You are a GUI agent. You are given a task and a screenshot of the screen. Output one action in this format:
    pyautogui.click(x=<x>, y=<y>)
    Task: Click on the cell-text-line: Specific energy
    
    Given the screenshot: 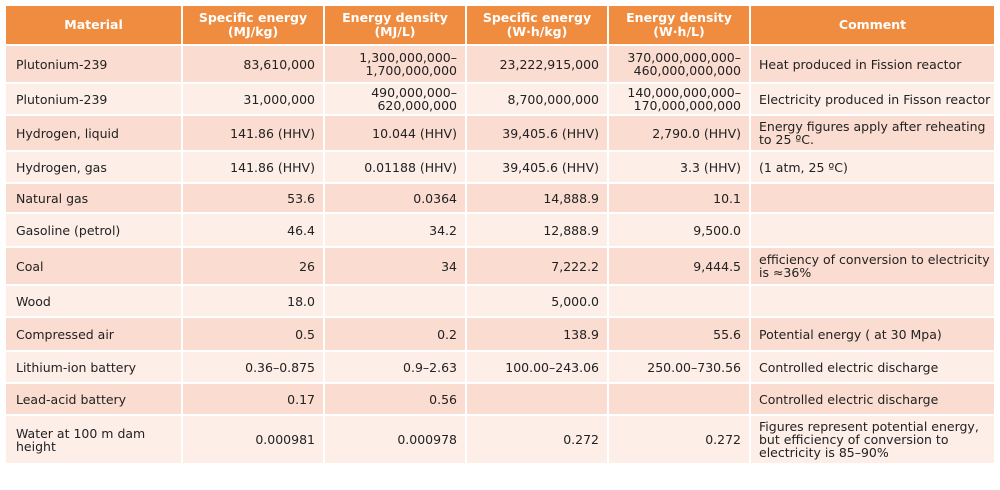 What is the action you would take?
    pyautogui.click(x=253, y=17)
    